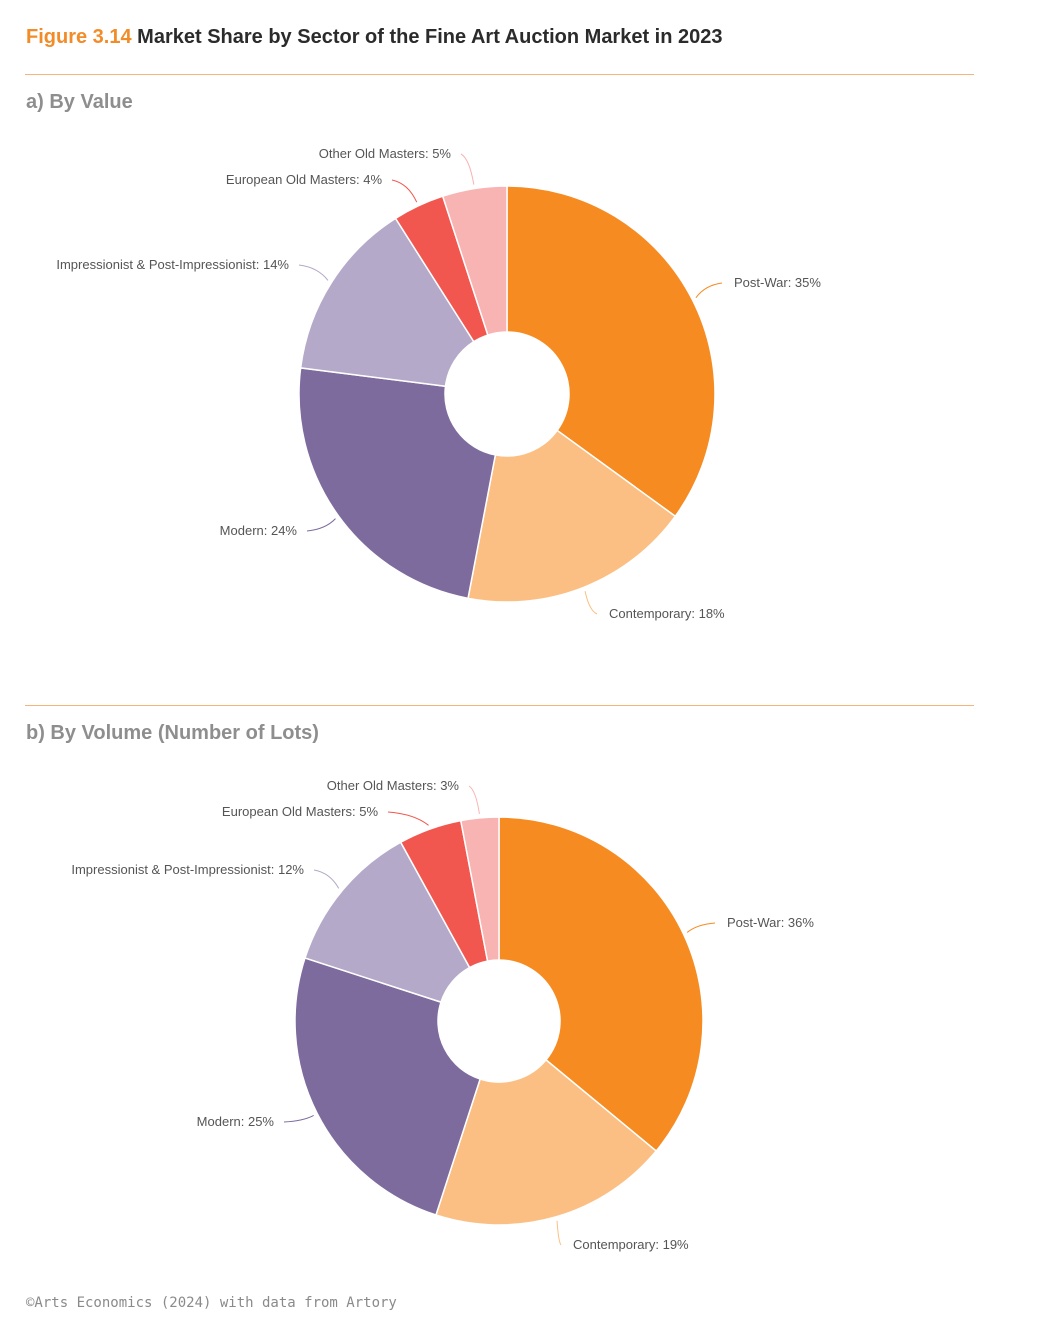 This screenshot has height=1331, width=1038. What do you see at coordinates (393, 785) in the screenshot?
I see `data-label-other-old-masters: Other Old Masters: 3%` at bounding box center [393, 785].